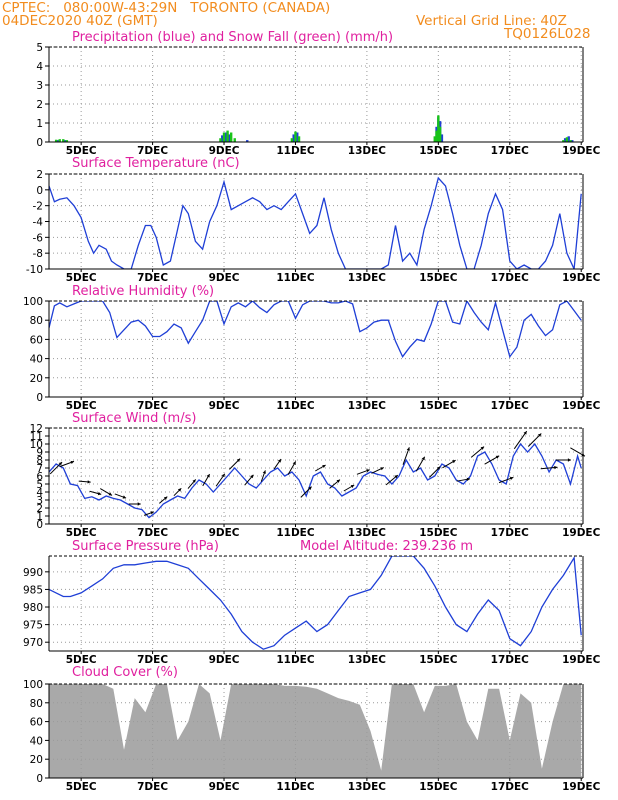  Describe the element at coordinates (33, 626) in the screenshot. I see `y-tick-label: 975` at that location.